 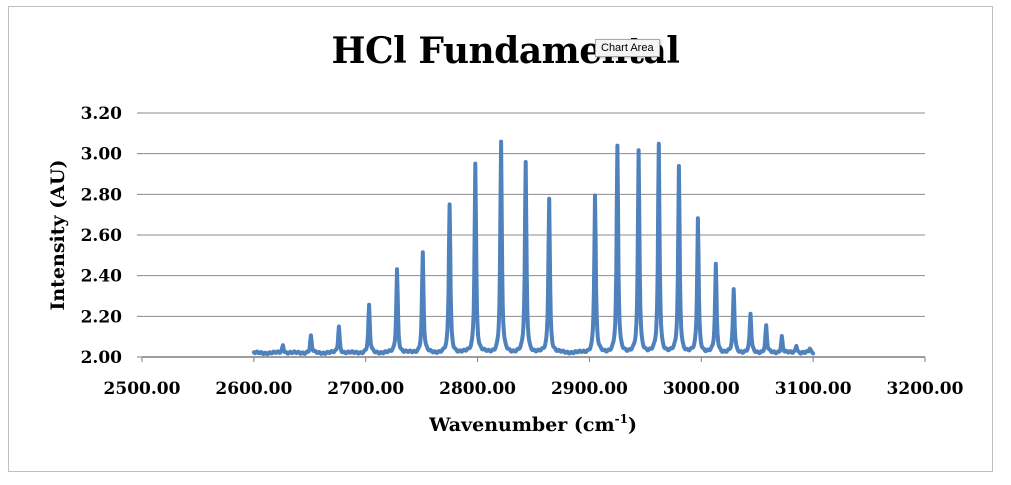 What do you see at coordinates (102, 277) in the screenshot?
I see `y-tick-label: 2.40` at bounding box center [102, 277].